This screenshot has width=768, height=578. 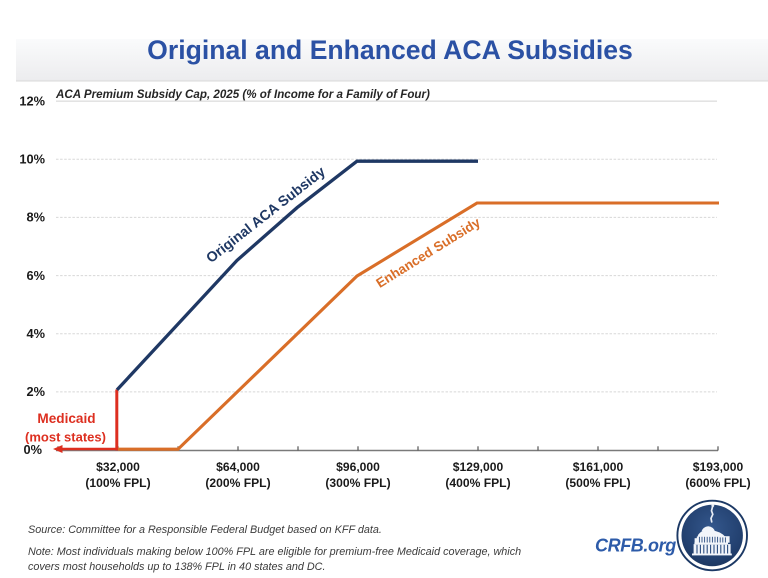 What do you see at coordinates (358, 467) in the screenshot?
I see `svg-text: $96,000` at bounding box center [358, 467].